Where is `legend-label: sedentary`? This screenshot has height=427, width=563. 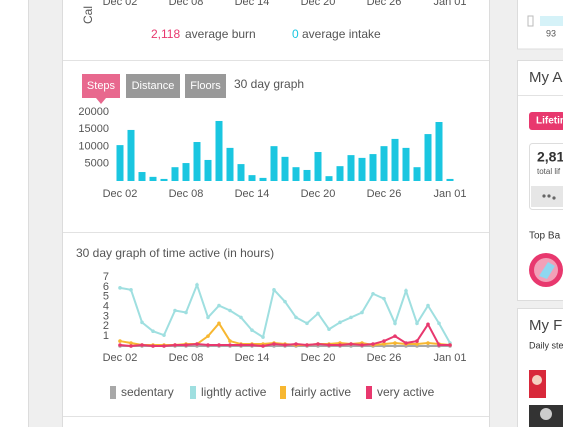
legend-label: sedentary is located at coordinates (147, 392).